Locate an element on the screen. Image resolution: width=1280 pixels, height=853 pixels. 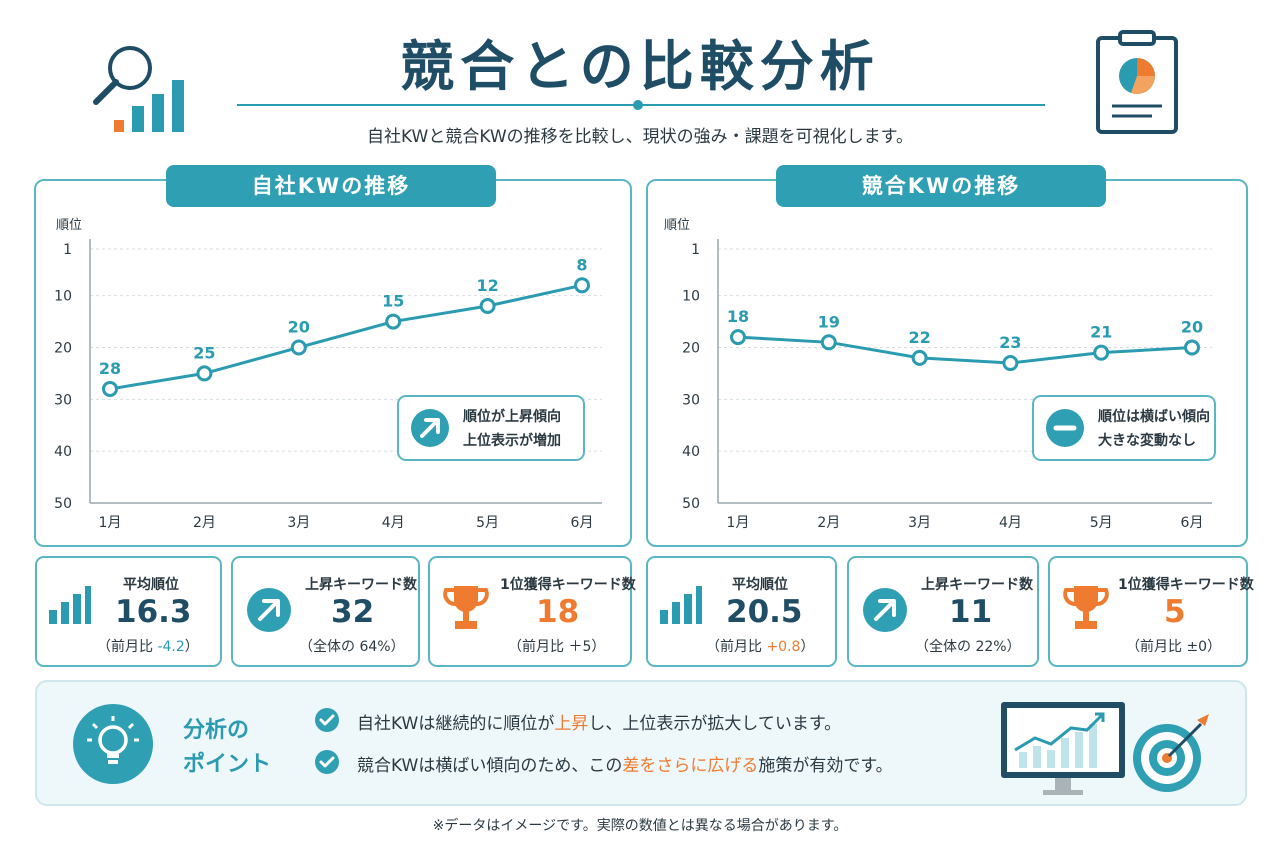
target-icon is located at coordinates (1171, 753).